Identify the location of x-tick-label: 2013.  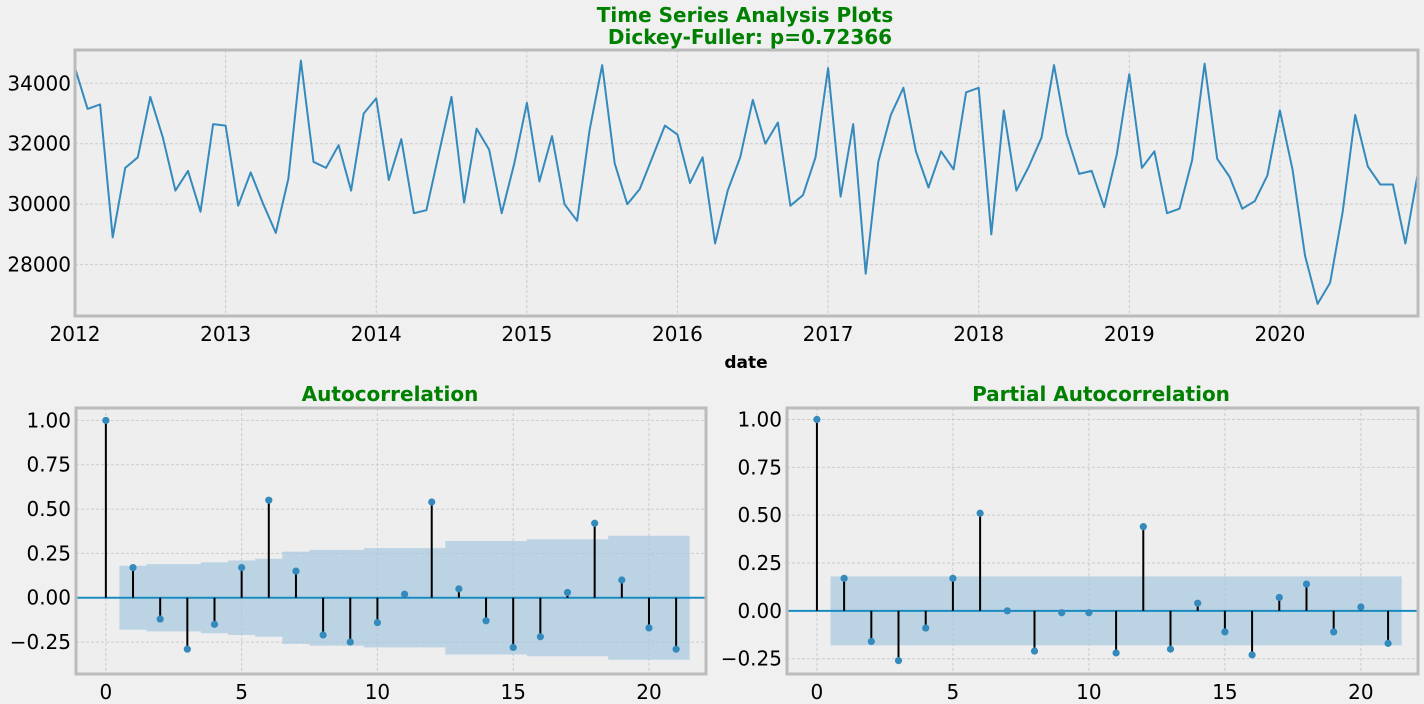
(225, 334).